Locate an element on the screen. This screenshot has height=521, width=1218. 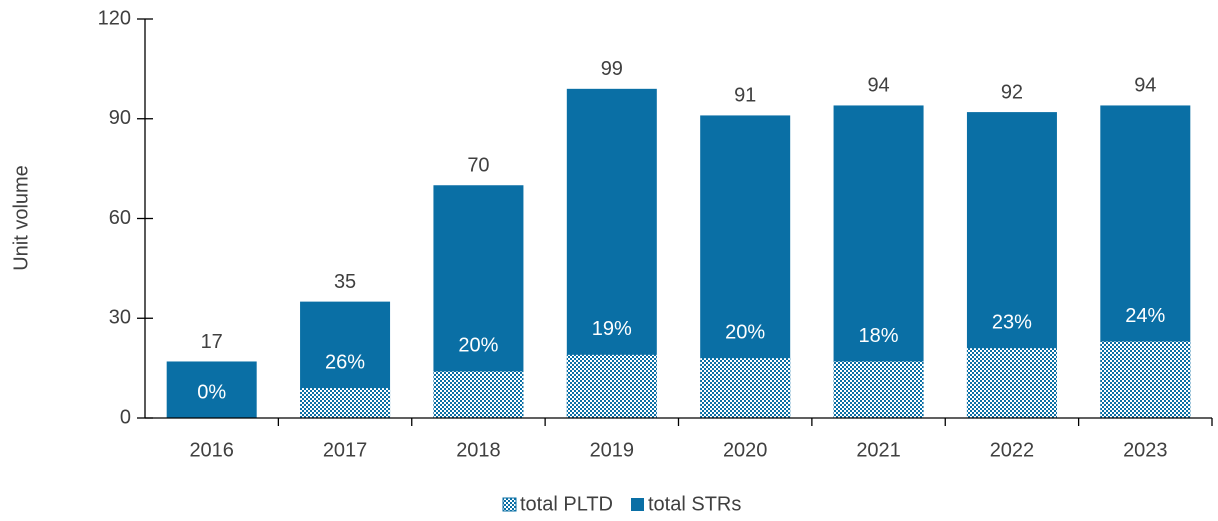
data-label: 17 is located at coordinates (212, 342).